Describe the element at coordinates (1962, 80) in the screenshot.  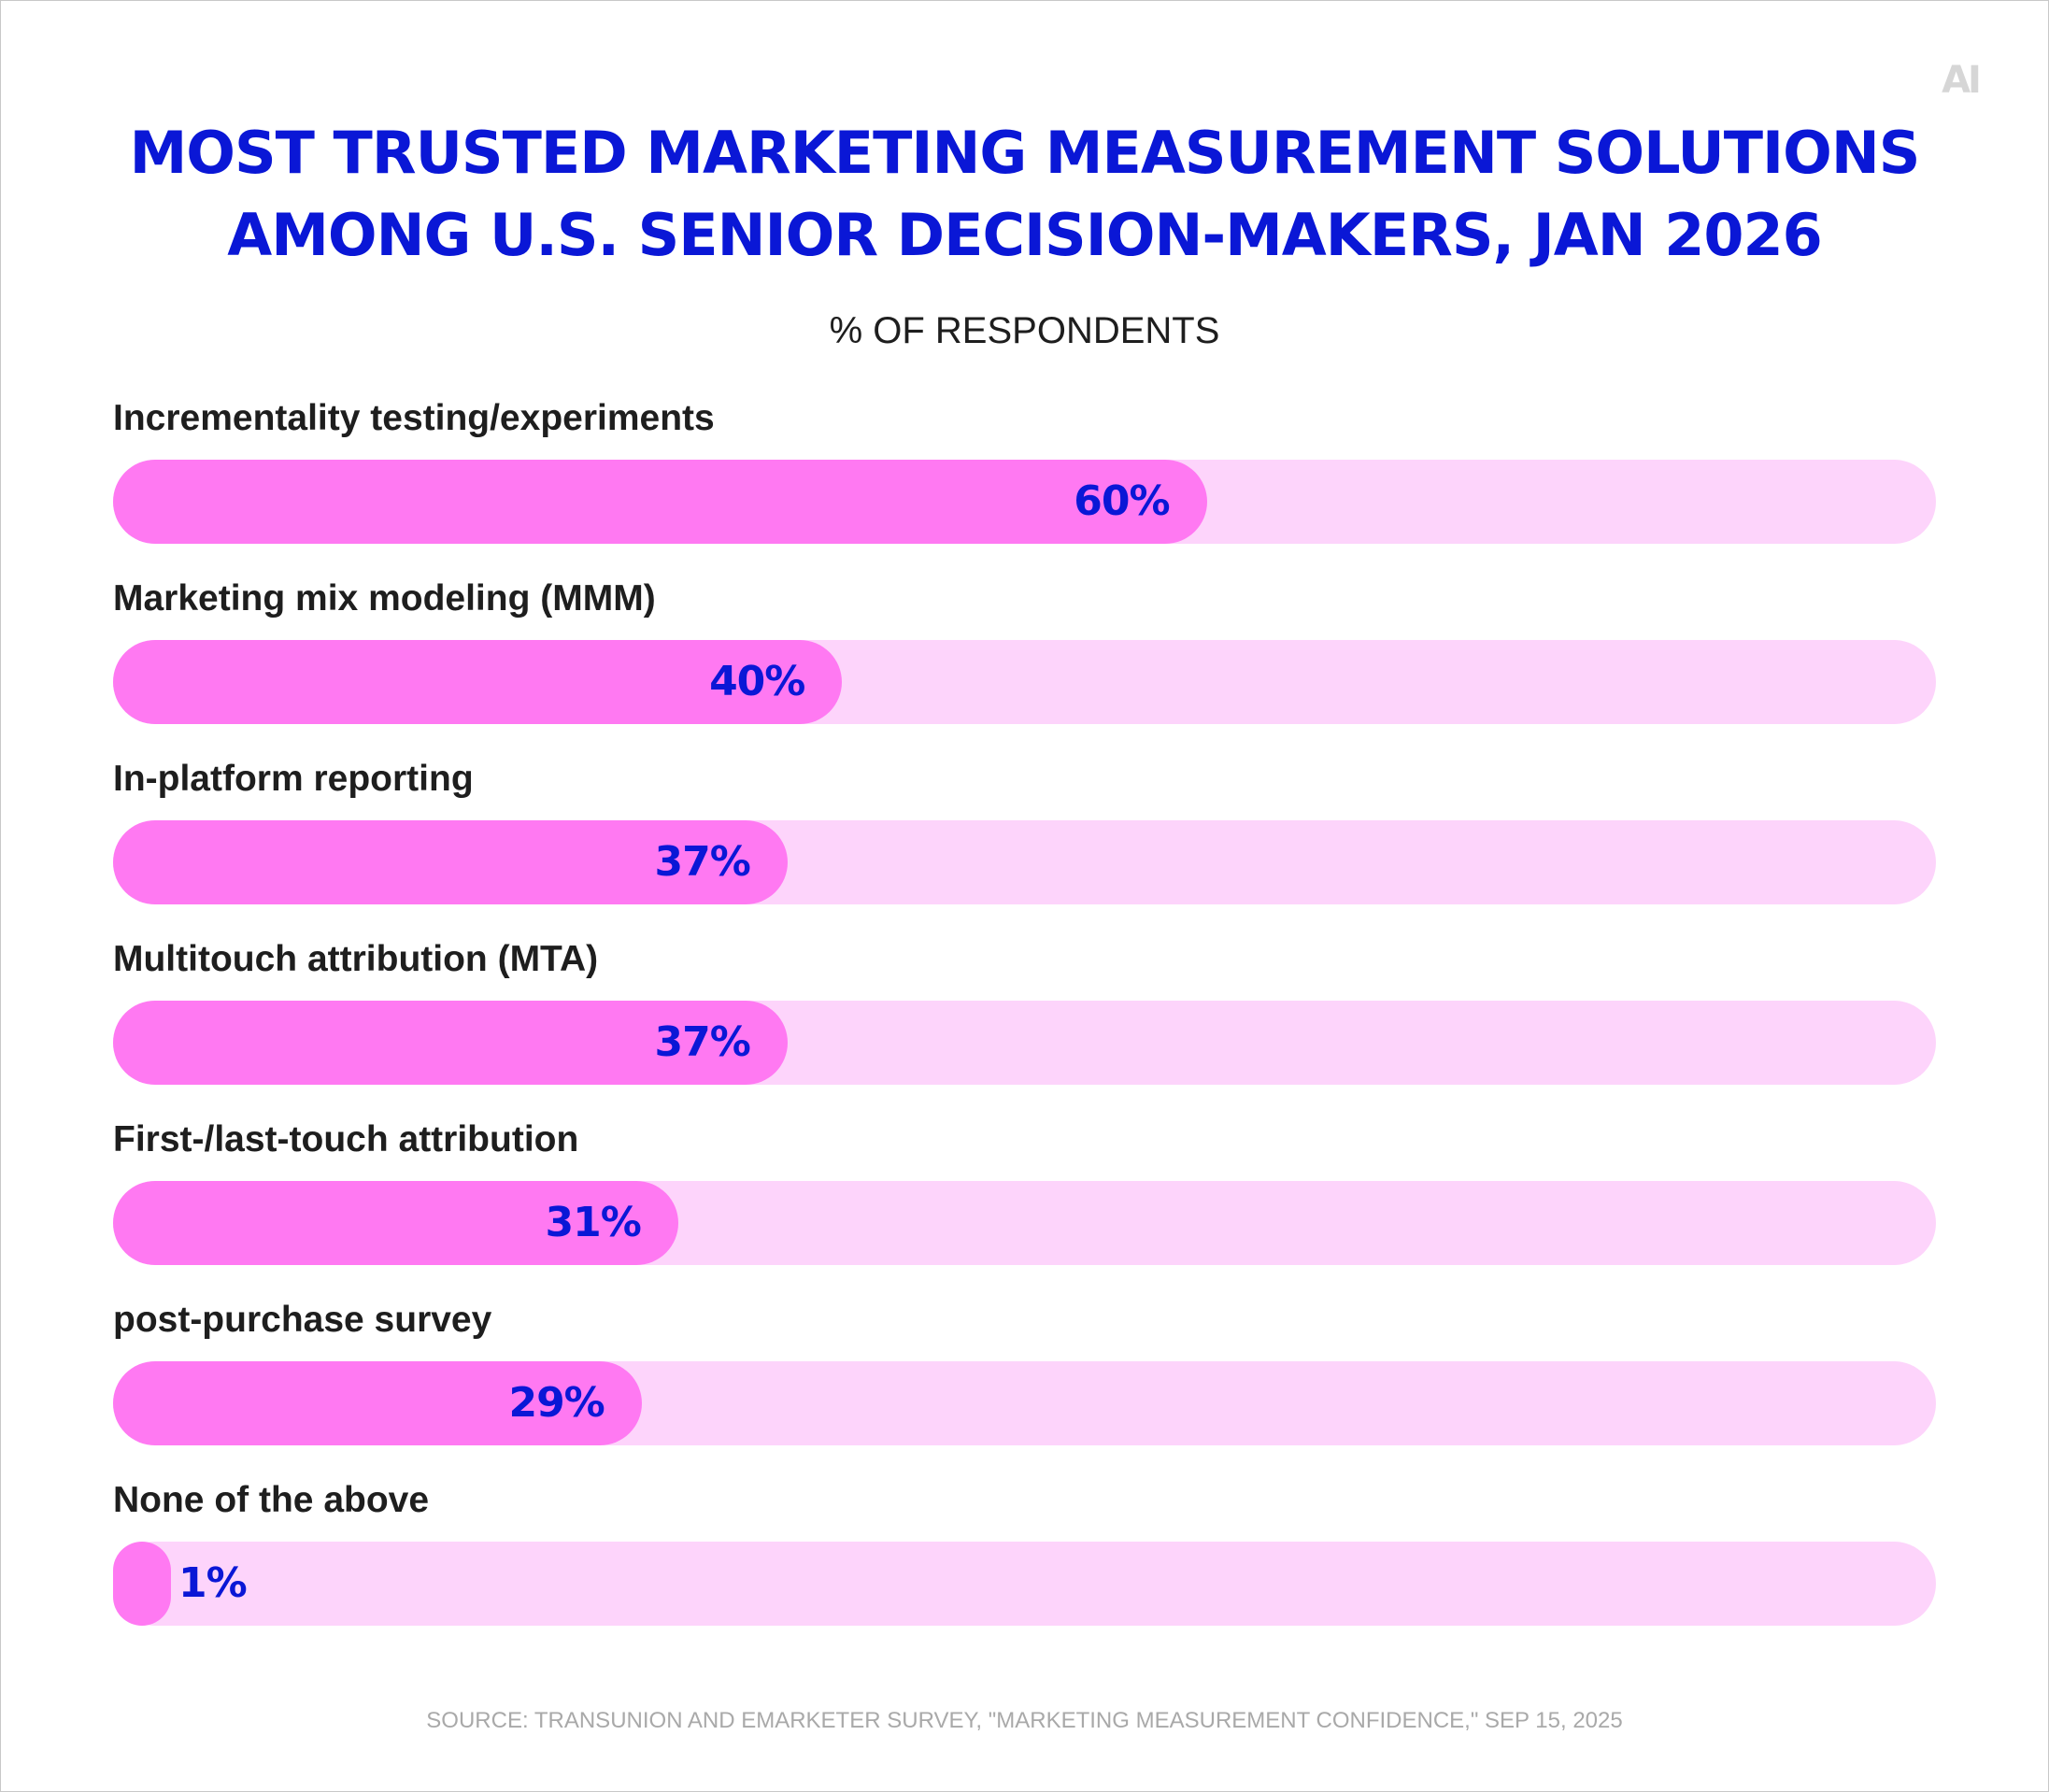
I see `brand-logo: AI` at that location.